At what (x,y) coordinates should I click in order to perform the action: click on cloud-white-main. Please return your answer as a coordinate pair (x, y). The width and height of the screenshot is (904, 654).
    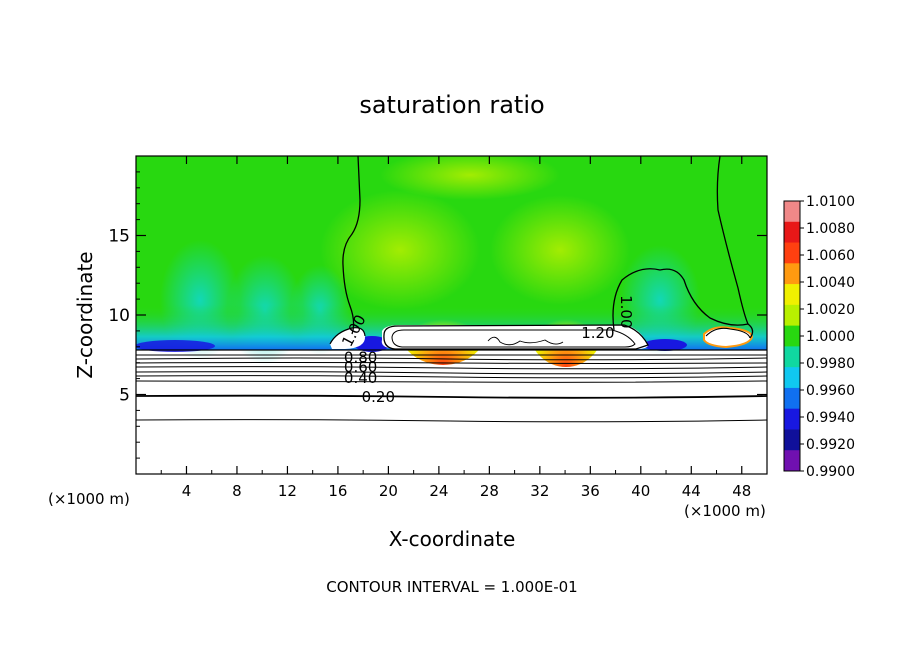
    Looking at the image, I should click on (514, 337).